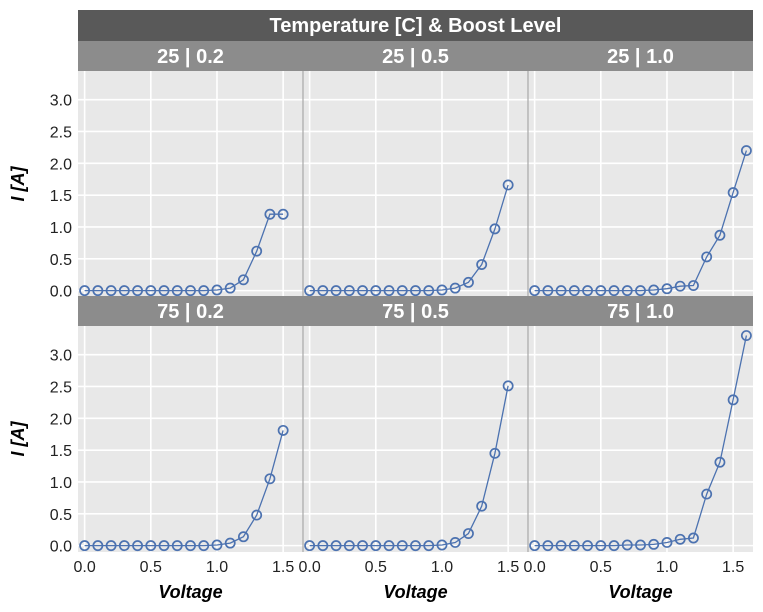 The width and height of the screenshot is (763, 612). I want to click on chart-title: Temperature [C] & Boost Level, so click(416, 26).